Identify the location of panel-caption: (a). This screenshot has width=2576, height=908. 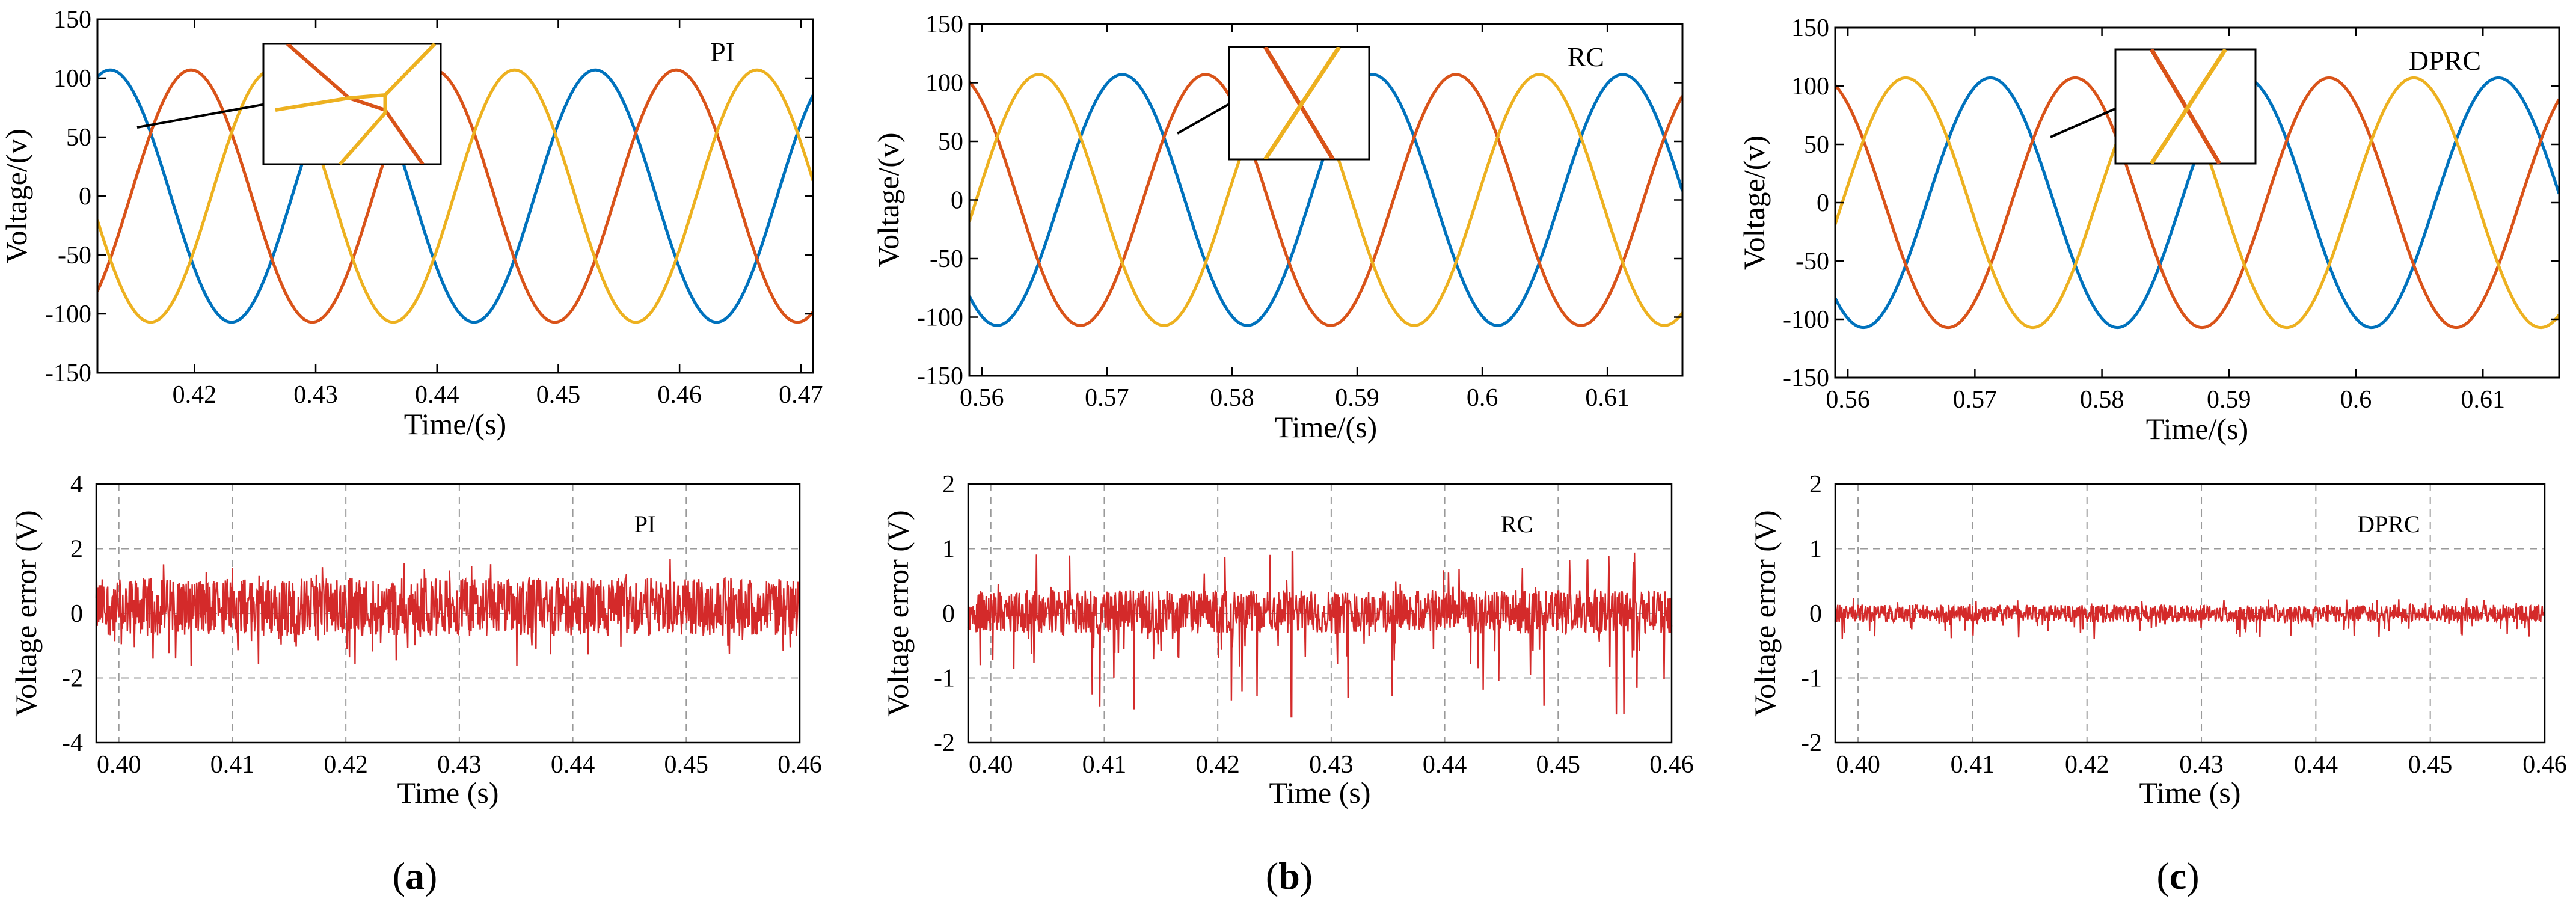
(415, 875).